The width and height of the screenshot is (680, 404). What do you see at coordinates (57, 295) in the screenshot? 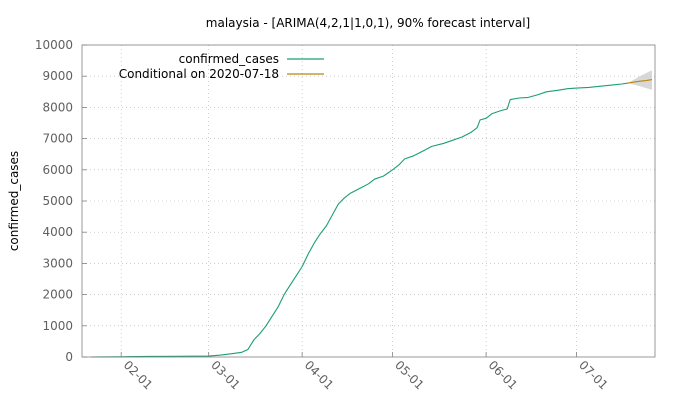
I see `y-tick-label: 2000` at bounding box center [57, 295].